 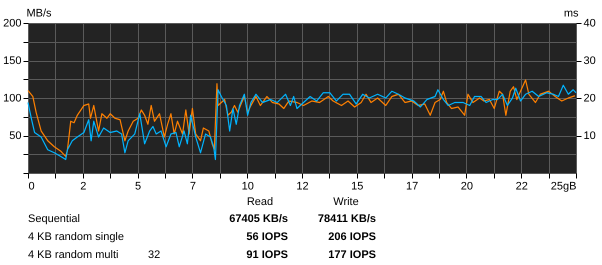 What do you see at coordinates (12, 98) in the screenshot?
I see `y-tick-label: 100` at bounding box center [12, 98].